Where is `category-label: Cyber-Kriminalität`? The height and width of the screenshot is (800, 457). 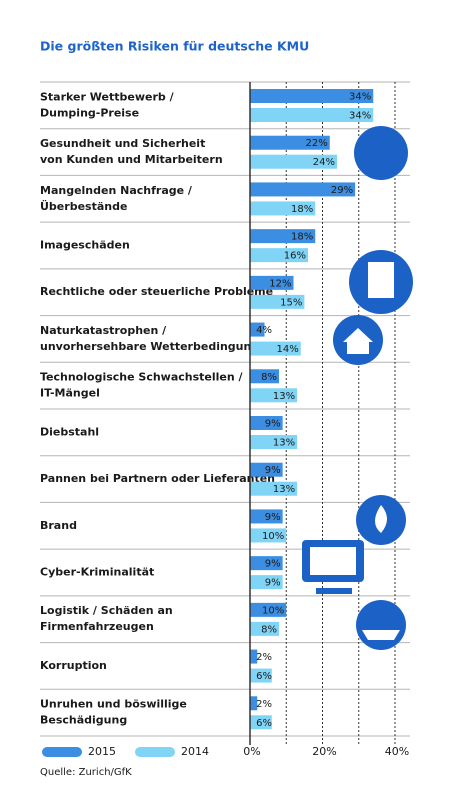 category-label: Cyber-Kriminalität is located at coordinates (97, 572).